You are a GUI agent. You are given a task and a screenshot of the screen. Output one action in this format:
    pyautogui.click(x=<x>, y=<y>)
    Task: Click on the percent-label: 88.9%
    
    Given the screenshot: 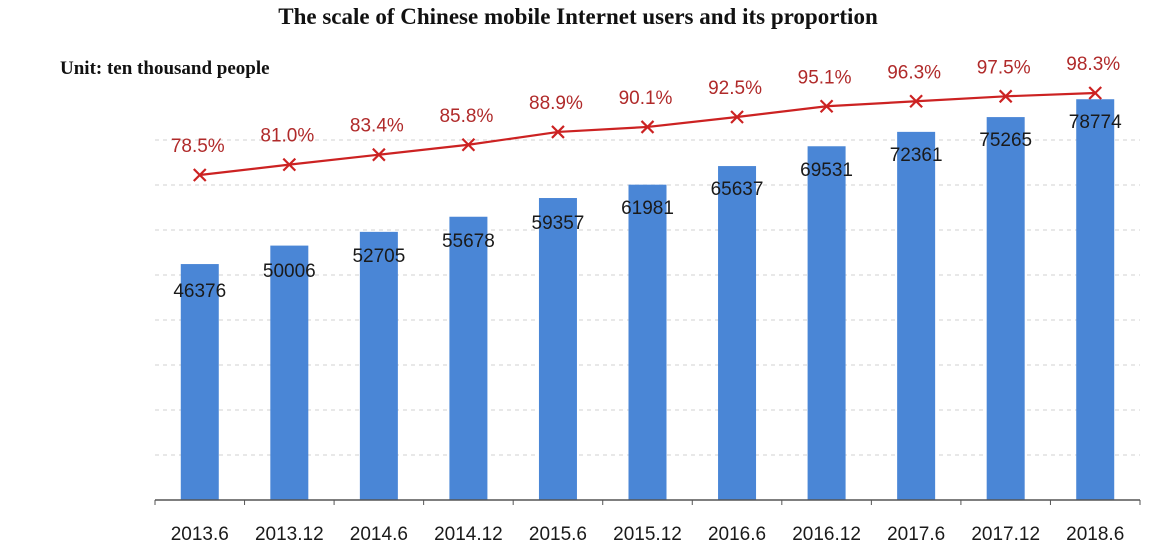 What is the action you would take?
    pyautogui.click(x=556, y=103)
    